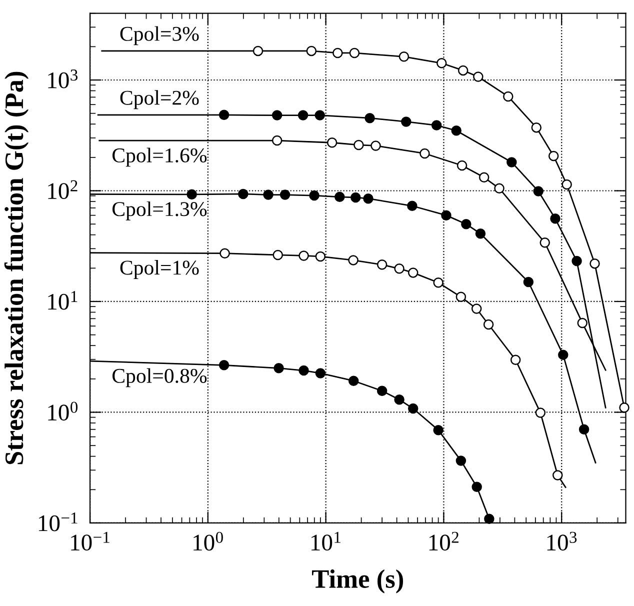 The image size is (634, 606). Describe the element at coordinates (358, 581) in the screenshot. I see `x-axis-title: Time (s)` at that location.